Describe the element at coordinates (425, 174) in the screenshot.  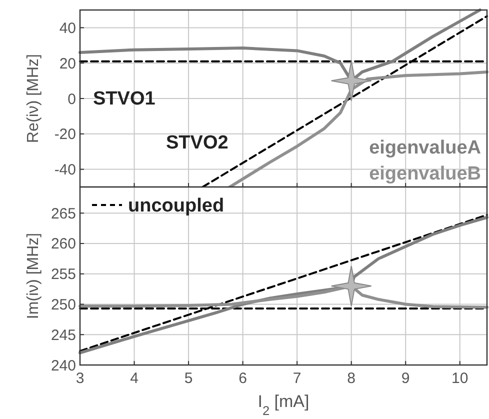
I see `text: eigenvalueB` at that location.